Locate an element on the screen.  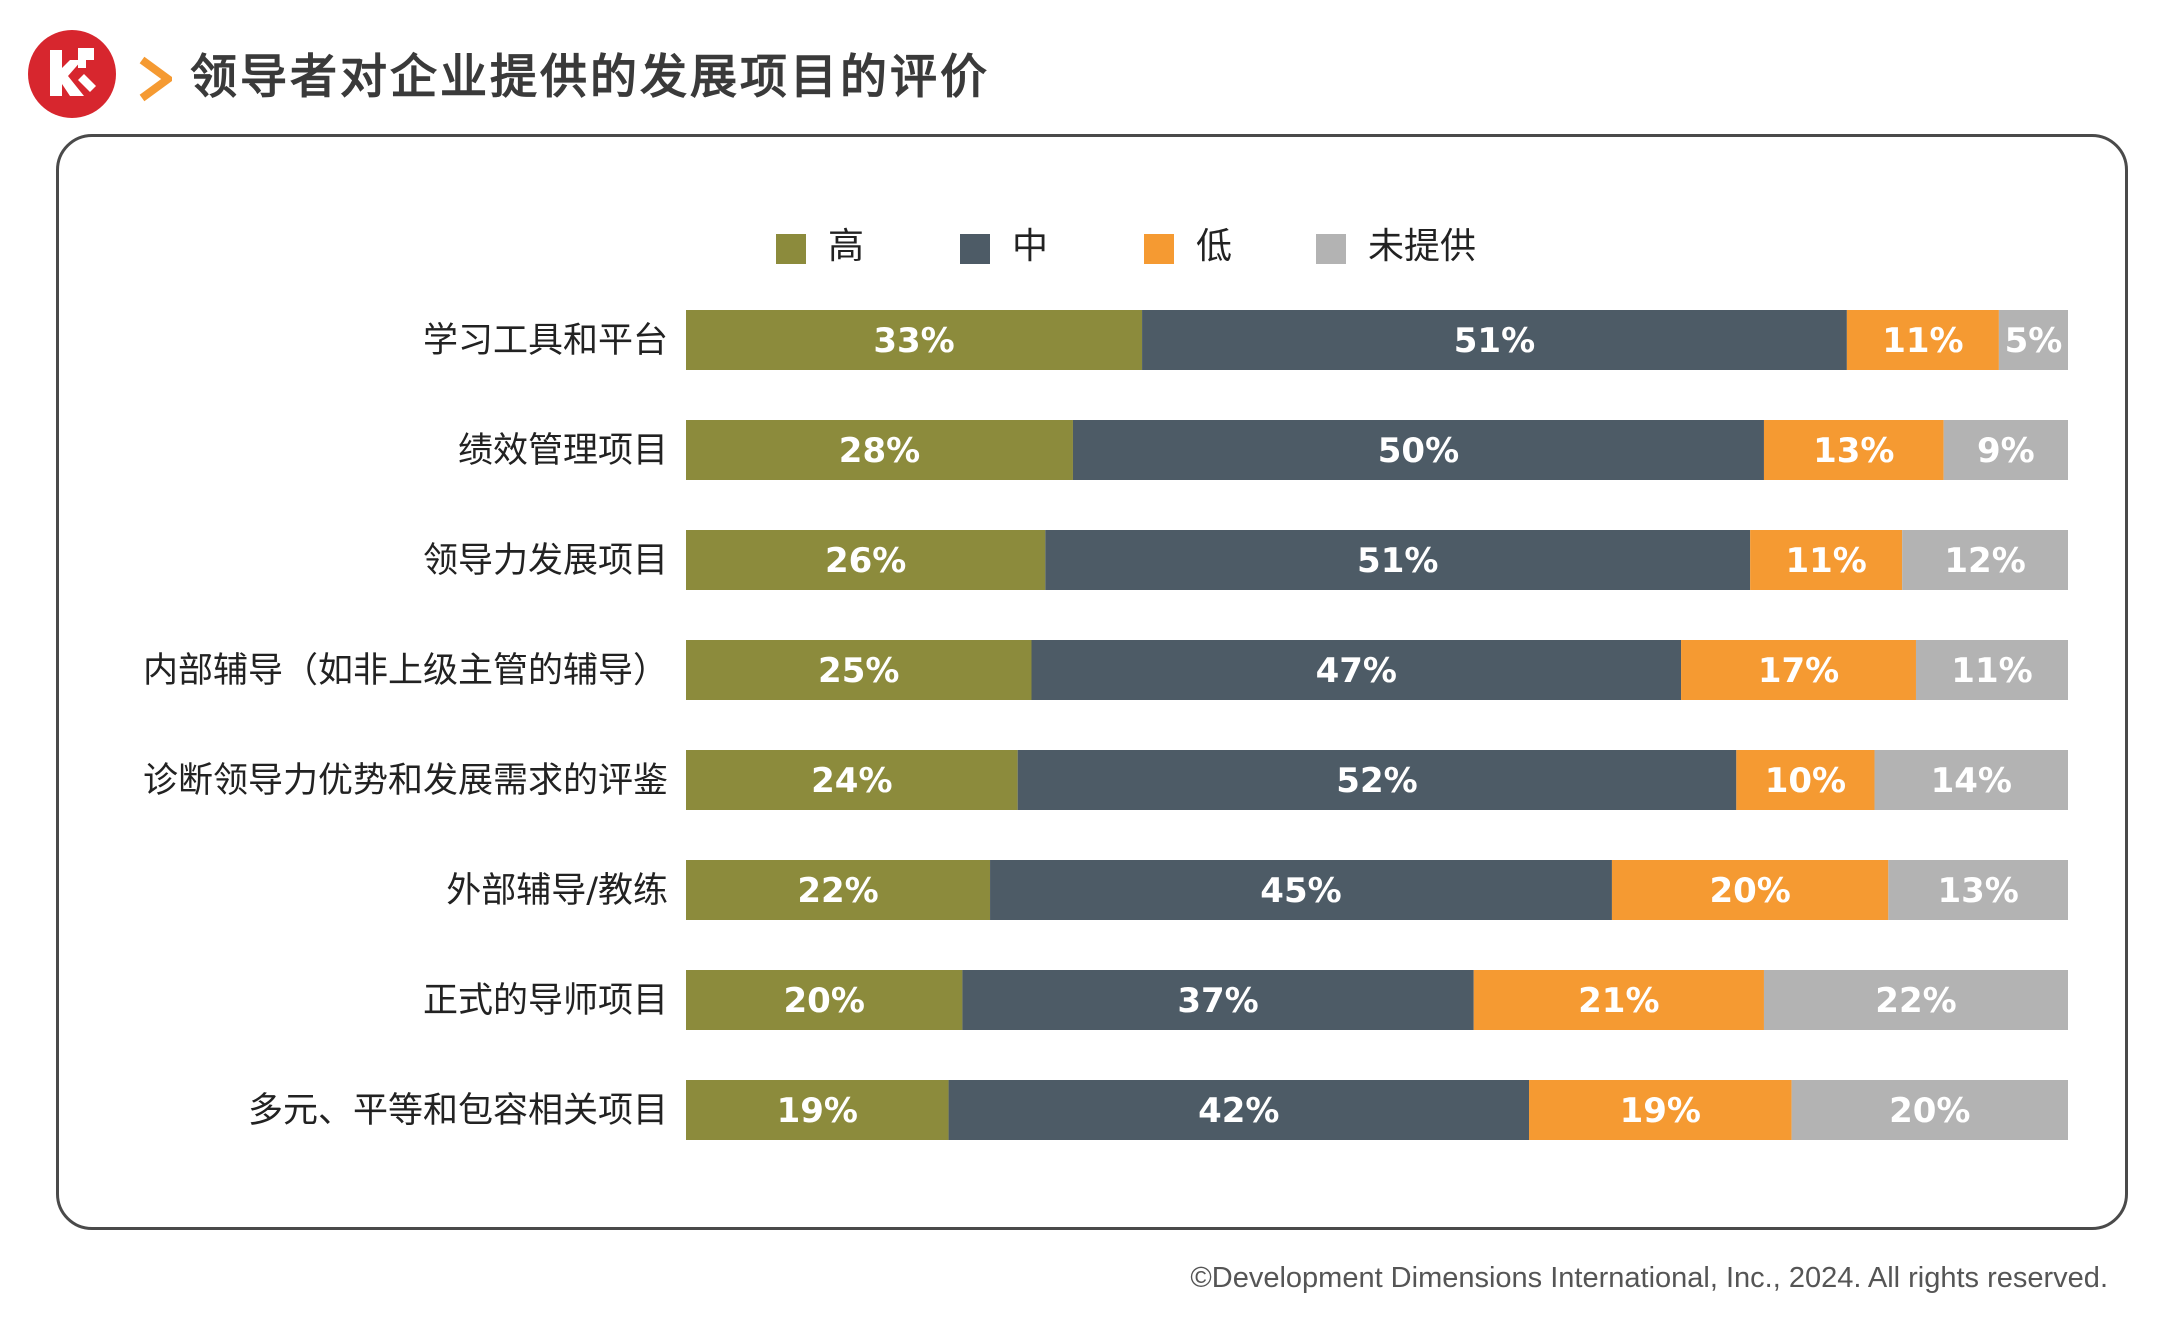
data-label: 52% is located at coordinates (1376, 781).